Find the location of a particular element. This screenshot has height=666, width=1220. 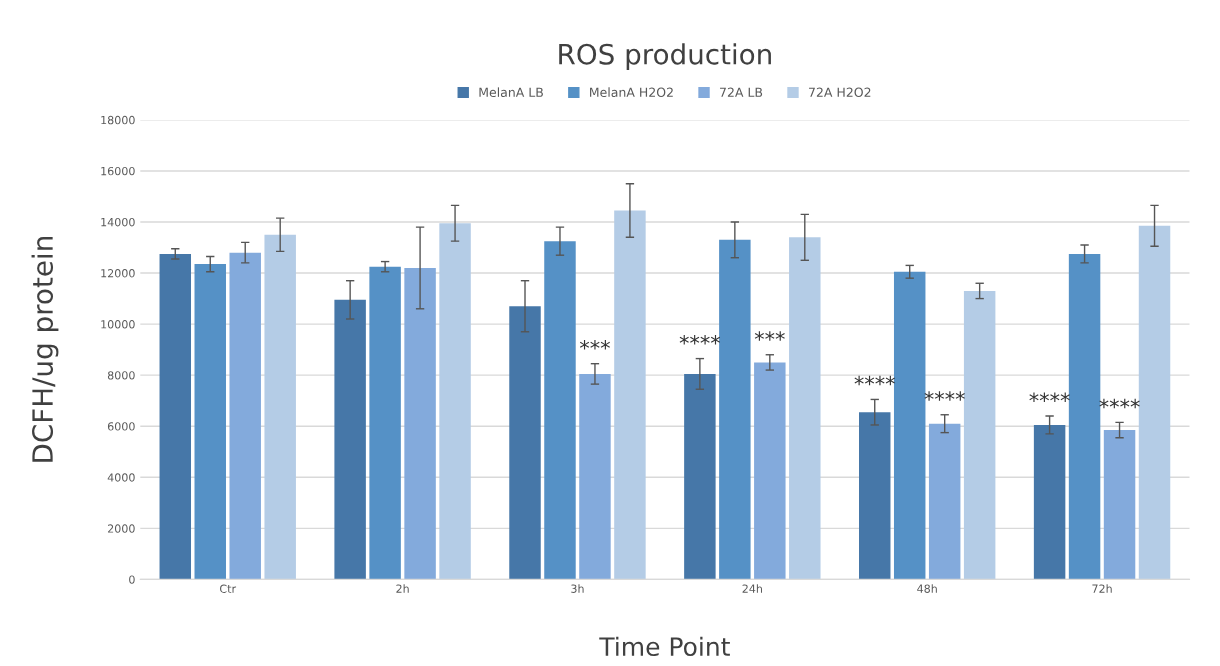

y-tick-label: 0 is located at coordinates (132, 579).